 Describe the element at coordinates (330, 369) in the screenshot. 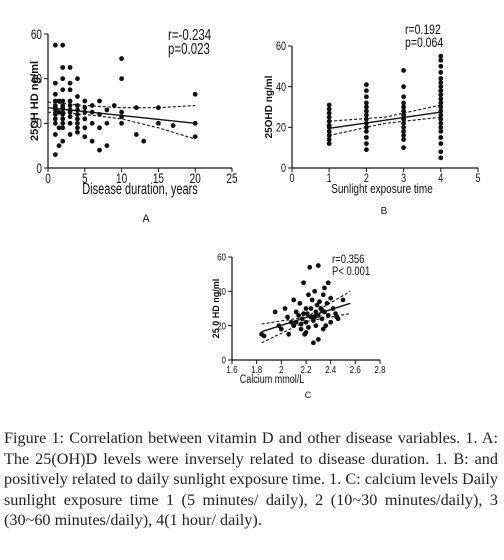

I see `x-tick-label: 2.4` at that location.